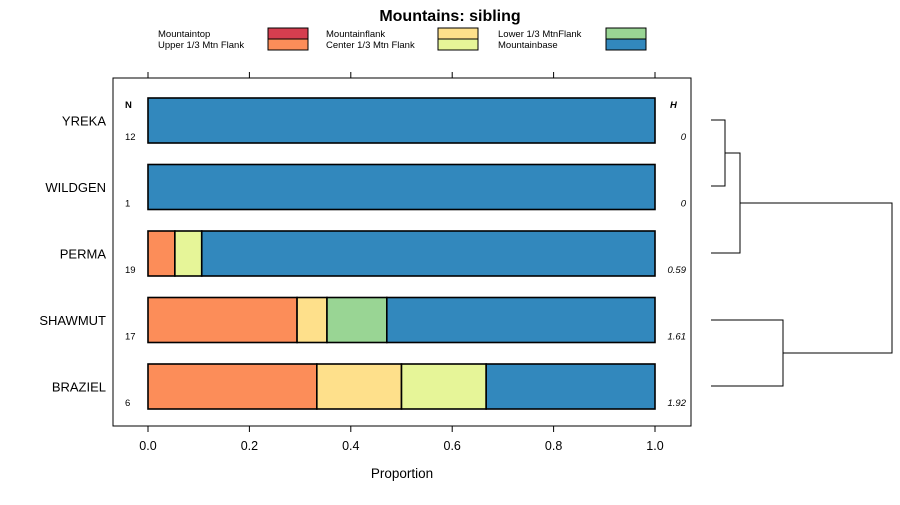 Image resolution: width=900 pixels, height=505 pixels. Describe the element at coordinates (553, 446) in the screenshot. I see `x-tick-label: 0.8` at that location.